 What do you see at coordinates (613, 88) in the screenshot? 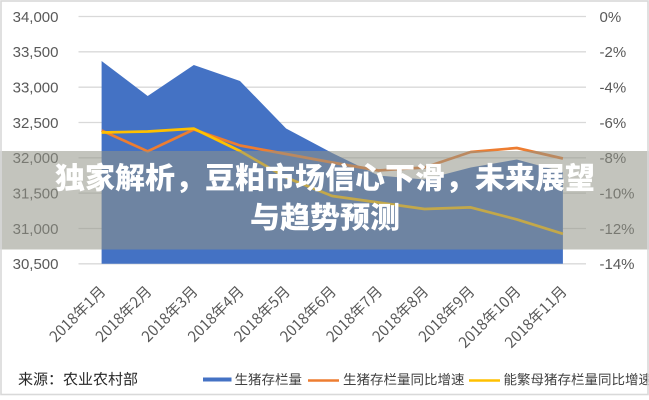
I see `svg-text: -4%` at bounding box center [613, 88].